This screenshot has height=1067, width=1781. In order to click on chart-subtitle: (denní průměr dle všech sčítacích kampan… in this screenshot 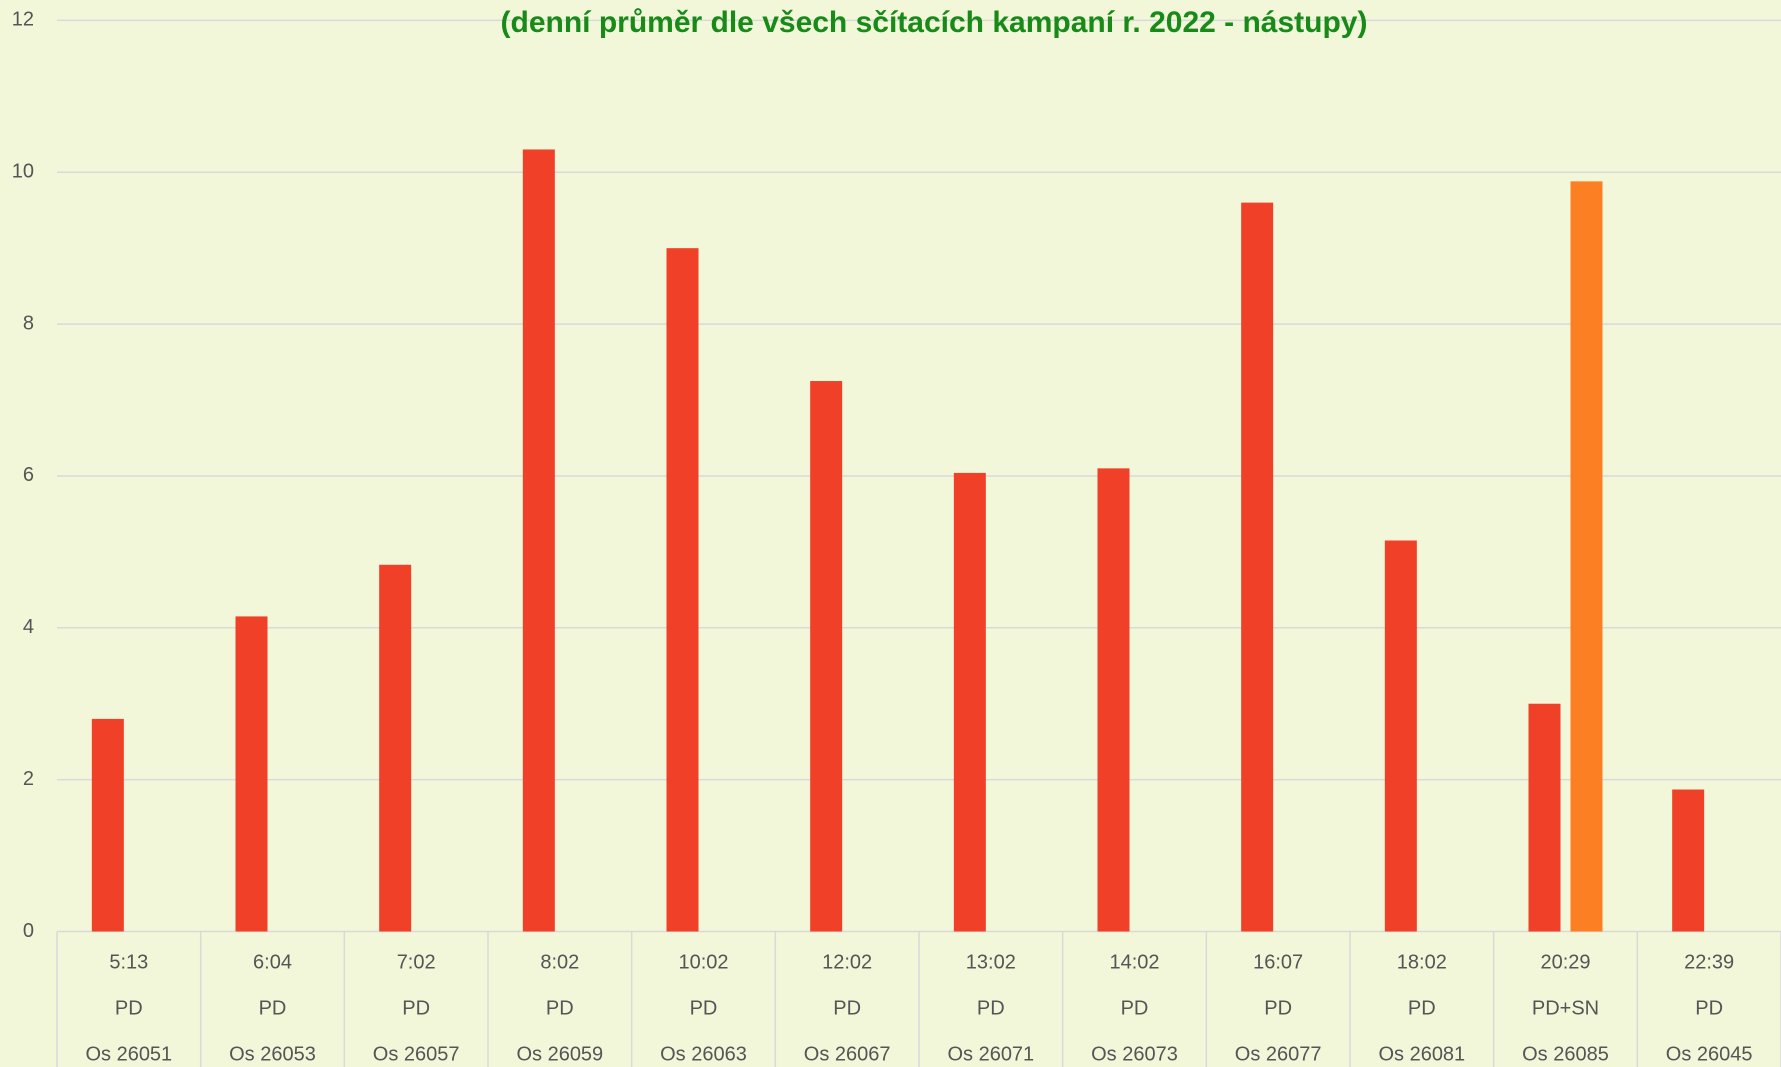, I will do `click(934, 22)`.